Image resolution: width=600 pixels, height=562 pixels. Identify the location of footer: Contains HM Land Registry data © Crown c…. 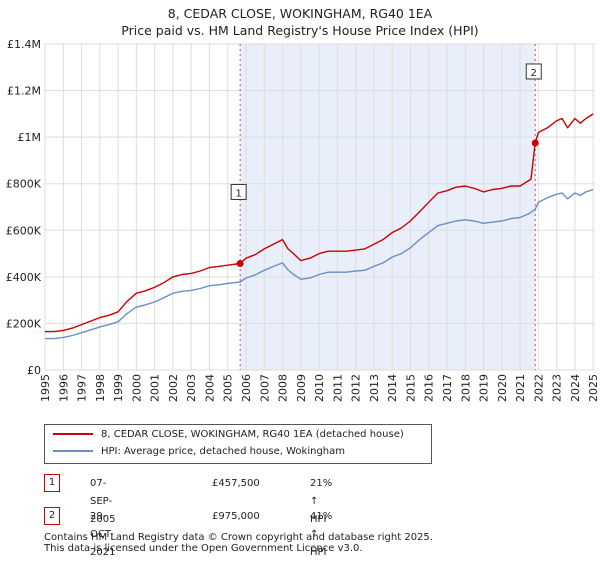
(238, 543).